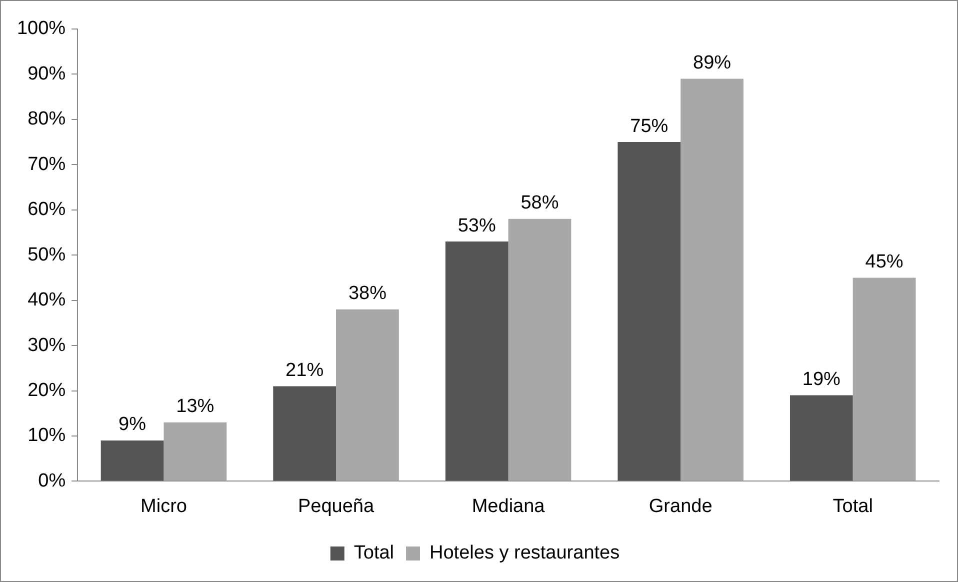 The height and width of the screenshot is (582, 958). Describe the element at coordinates (336, 506) in the screenshot. I see `x-tick-label: Pequeña` at that location.